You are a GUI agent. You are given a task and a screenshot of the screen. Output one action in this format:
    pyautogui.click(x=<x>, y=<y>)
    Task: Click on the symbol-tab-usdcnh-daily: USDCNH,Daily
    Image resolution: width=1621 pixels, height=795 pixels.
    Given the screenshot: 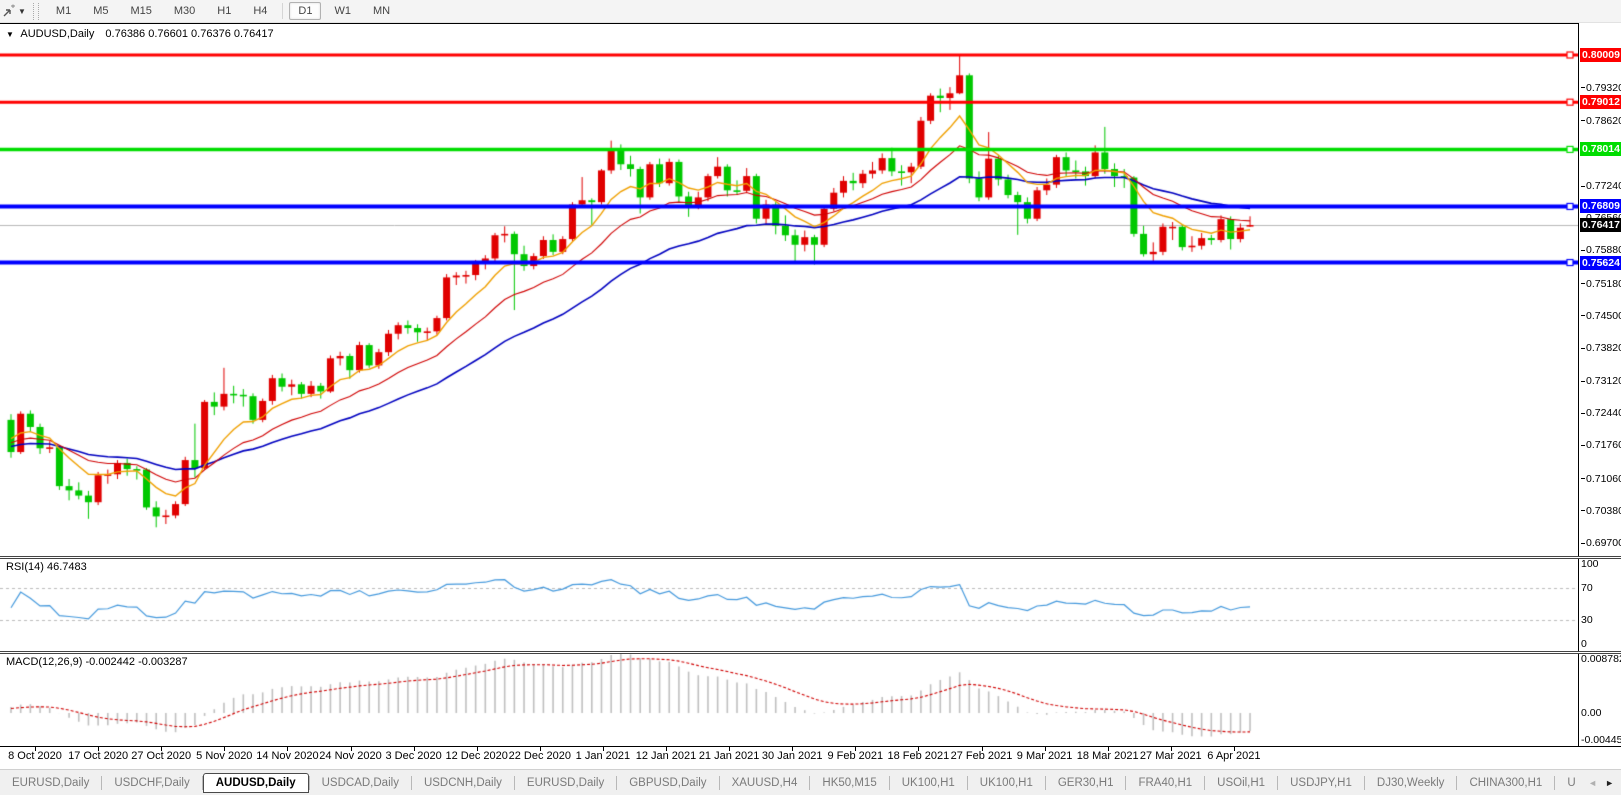 What is the action you would take?
    pyautogui.click(x=462, y=783)
    